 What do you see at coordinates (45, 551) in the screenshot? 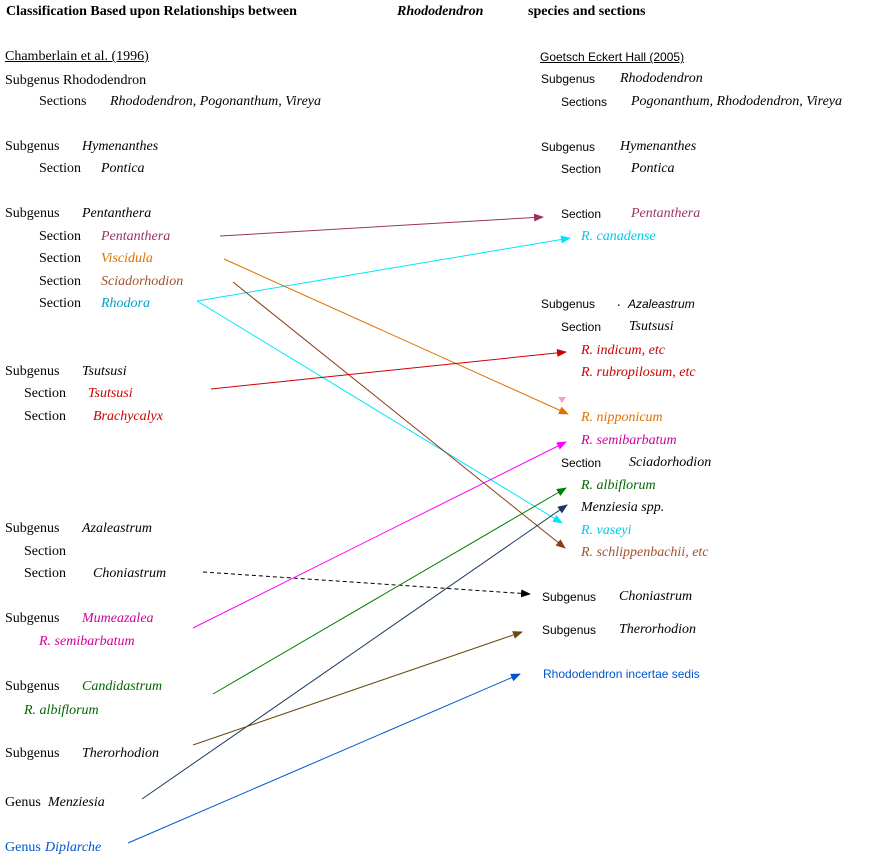
I see `left-section-label-empty: Section` at bounding box center [45, 551].